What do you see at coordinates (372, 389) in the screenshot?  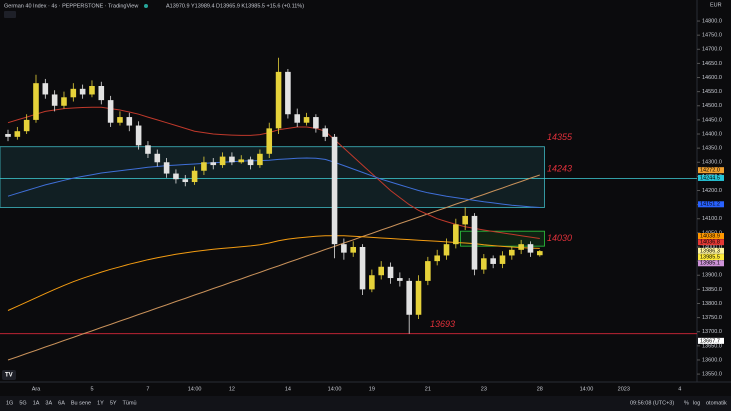 I see `x-tick-label: 19` at bounding box center [372, 389].